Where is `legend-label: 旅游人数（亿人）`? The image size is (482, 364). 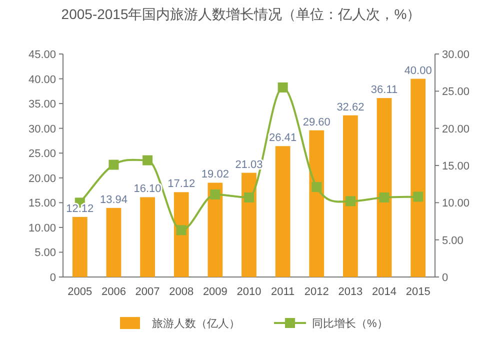 legend-label: 旅游人数（亿人） is located at coordinates (196, 323).